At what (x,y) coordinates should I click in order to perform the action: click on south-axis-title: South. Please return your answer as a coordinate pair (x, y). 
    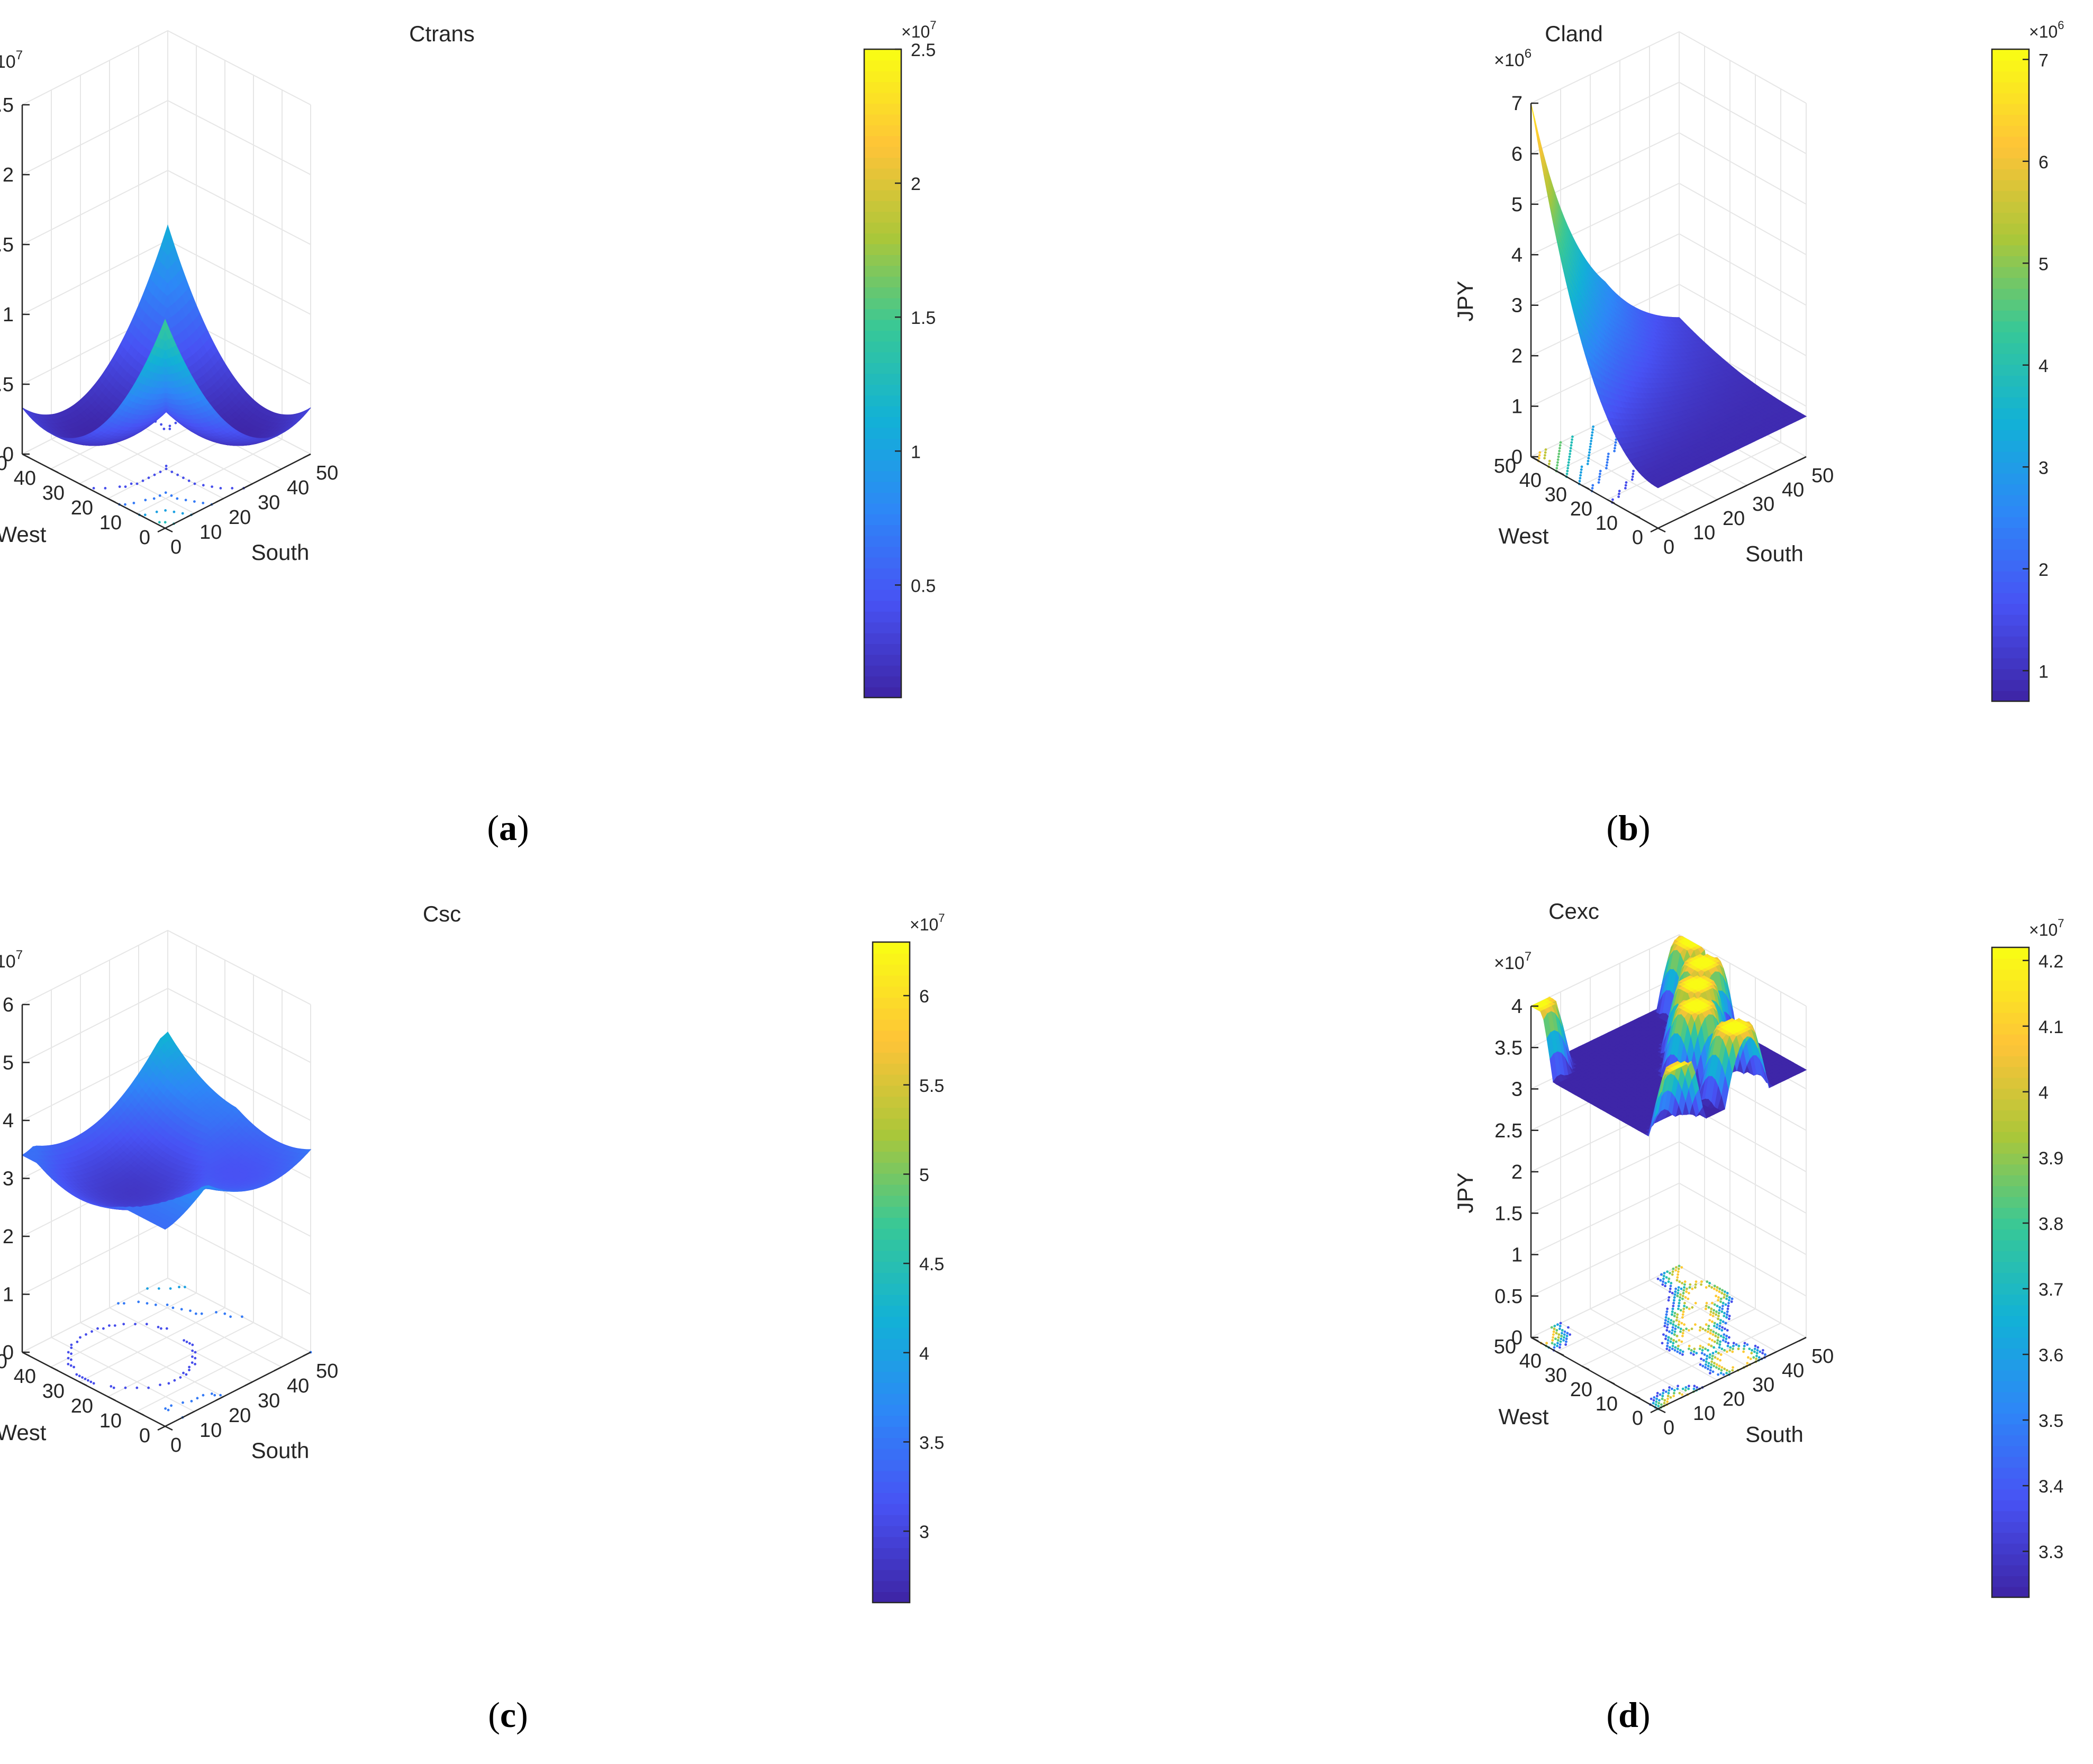
    Looking at the image, I should click on (1774, 553).